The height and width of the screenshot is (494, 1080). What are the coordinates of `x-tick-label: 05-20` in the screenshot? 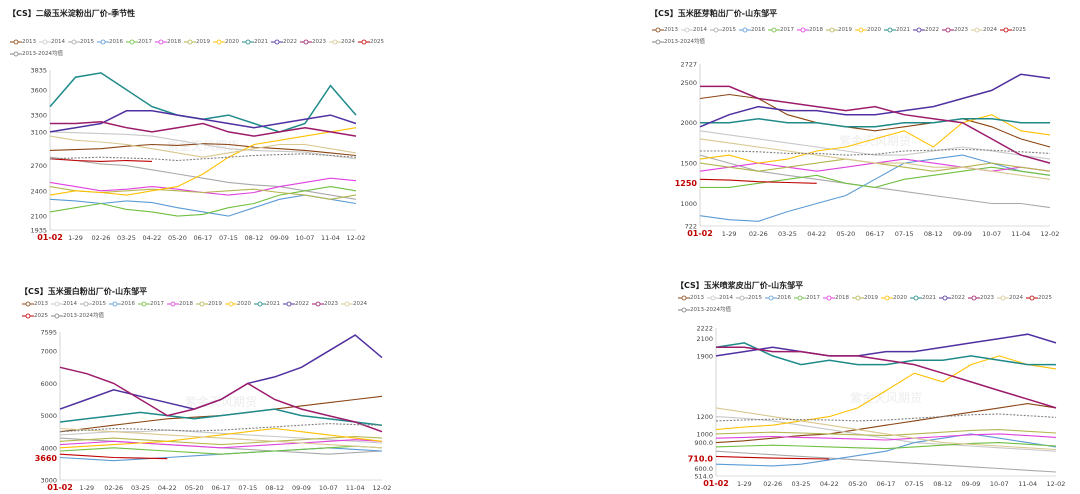 It's located at (857, 484).